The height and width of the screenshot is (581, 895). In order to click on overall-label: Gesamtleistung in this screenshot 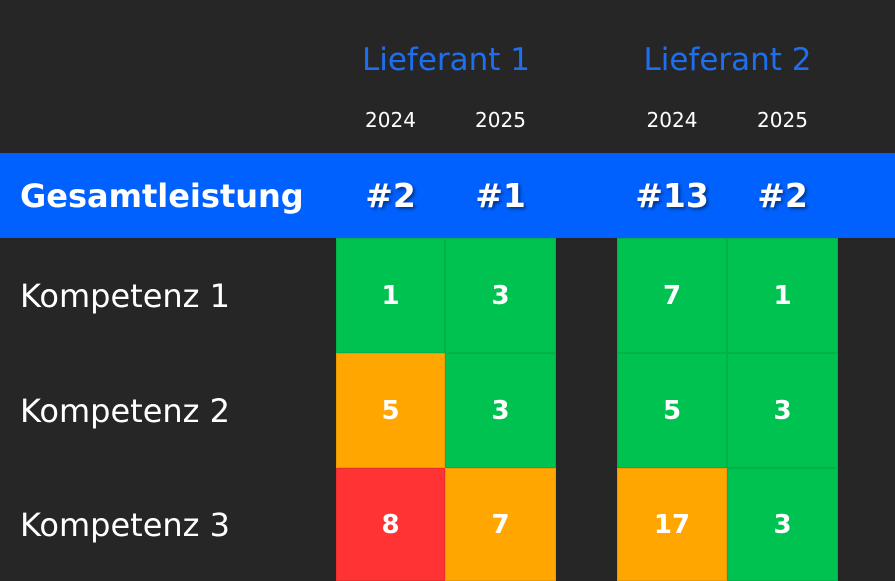, I will do `click(162, 195)`.